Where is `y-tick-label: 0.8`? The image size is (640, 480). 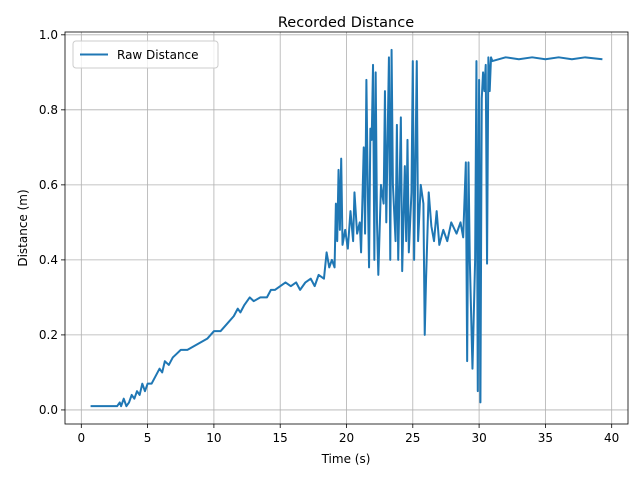 y-tick-label: 0.8 is located at coordinates (48, 110).